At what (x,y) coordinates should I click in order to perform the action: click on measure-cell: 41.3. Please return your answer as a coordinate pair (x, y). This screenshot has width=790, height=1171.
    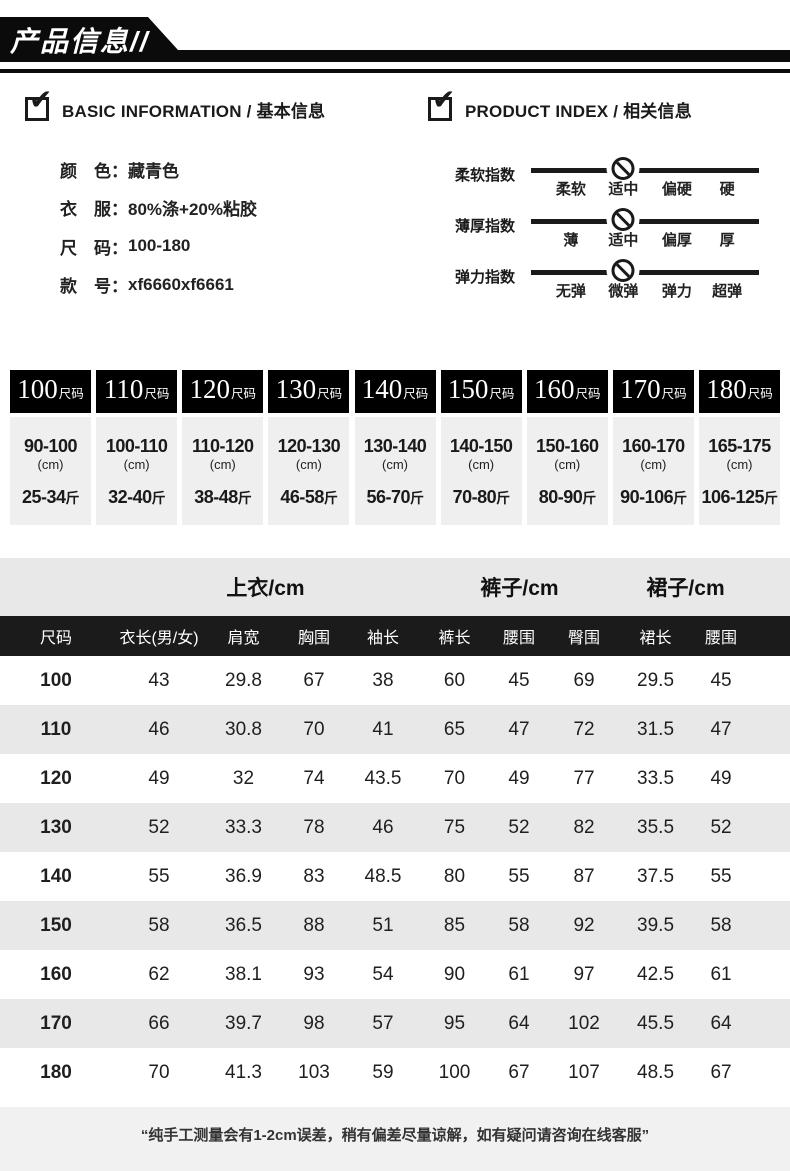
    Looking at the image, I should click on (243, 1072).